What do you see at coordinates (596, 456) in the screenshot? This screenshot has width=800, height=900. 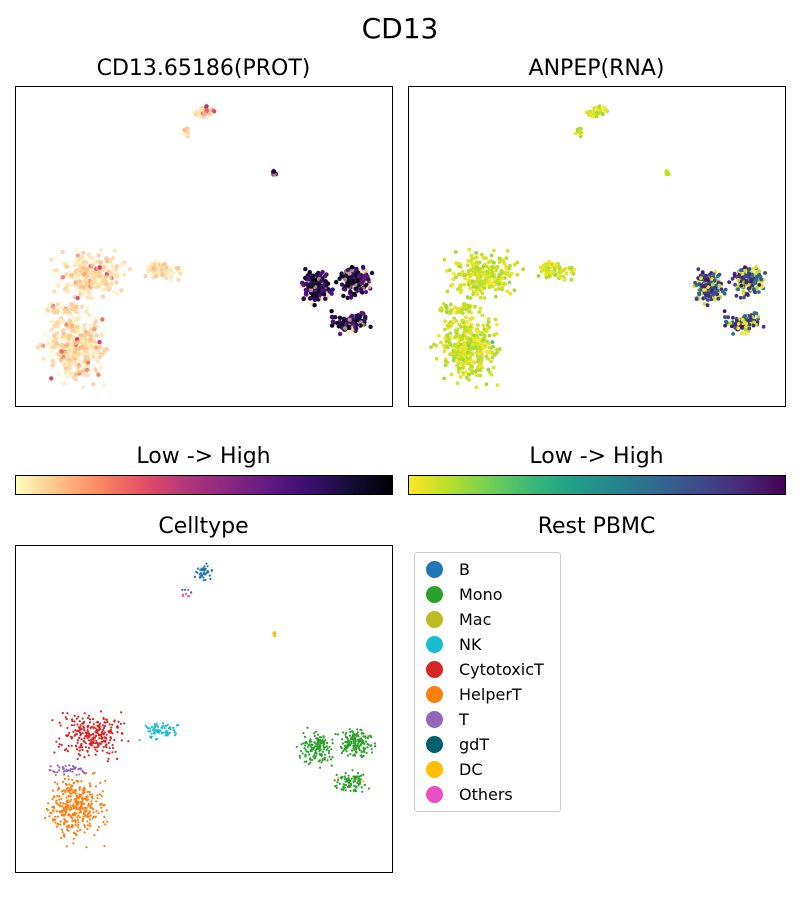 I see `rna-colorbar-label: Low -> High` at bounding box center [596, 456].